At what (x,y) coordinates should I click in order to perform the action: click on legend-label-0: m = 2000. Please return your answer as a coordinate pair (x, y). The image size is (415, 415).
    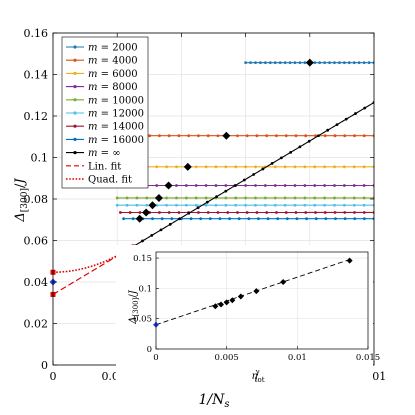
    Looking at the image, I should click on (113, 48).